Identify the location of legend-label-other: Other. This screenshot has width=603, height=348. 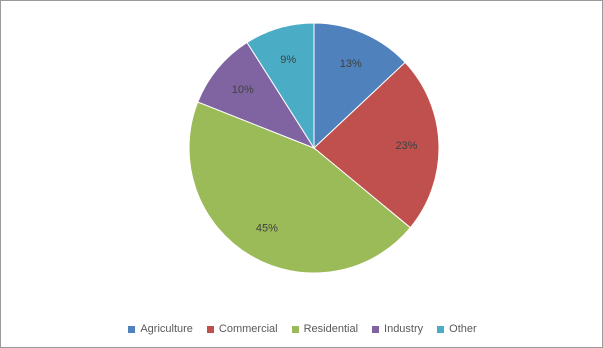
(463, 329).